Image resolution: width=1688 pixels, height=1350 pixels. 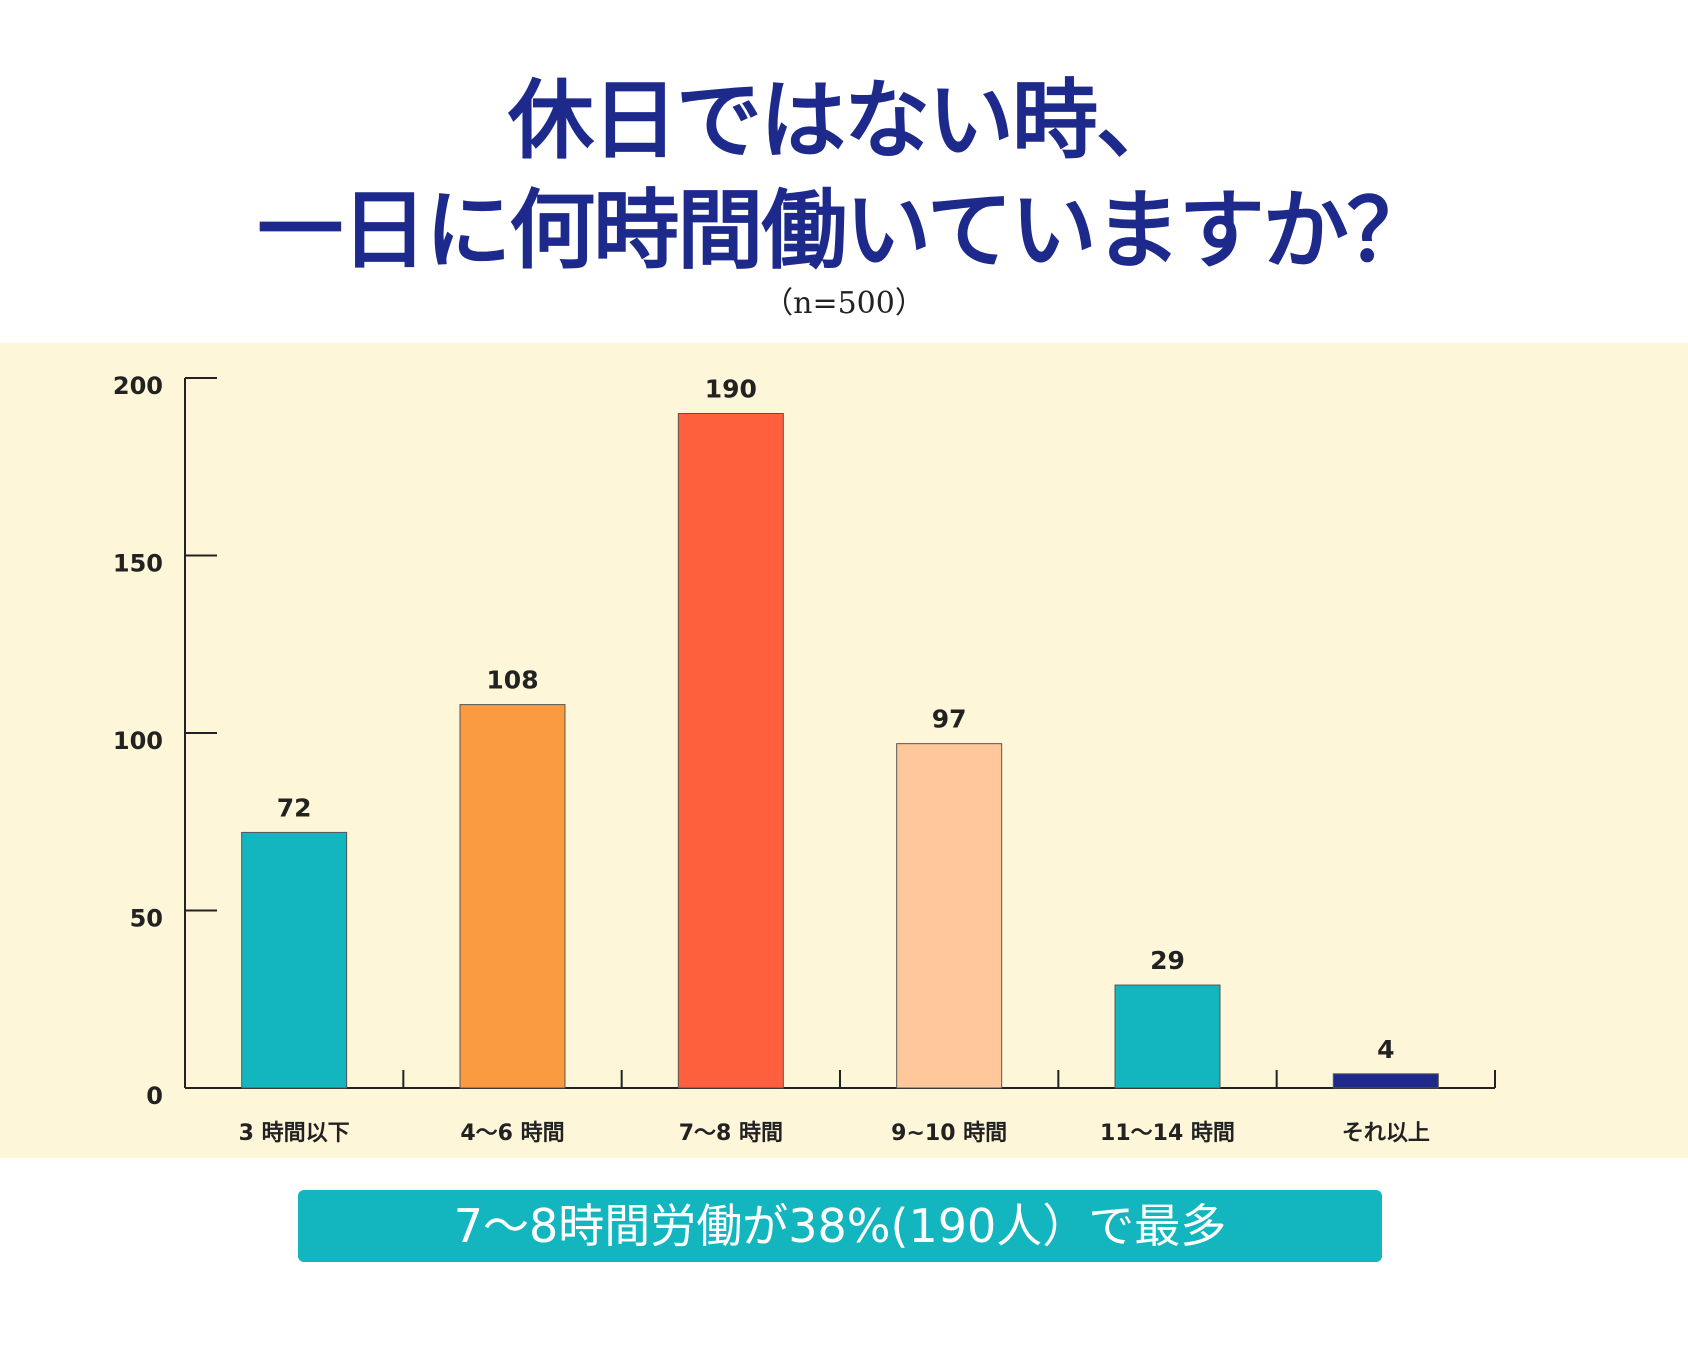 What do you see at coordinates (840, 1226) in the screenshot?
I see `summary-banner: 7〜8時間労働が38%(190人）で最多` at bounding box center [840, 1226].